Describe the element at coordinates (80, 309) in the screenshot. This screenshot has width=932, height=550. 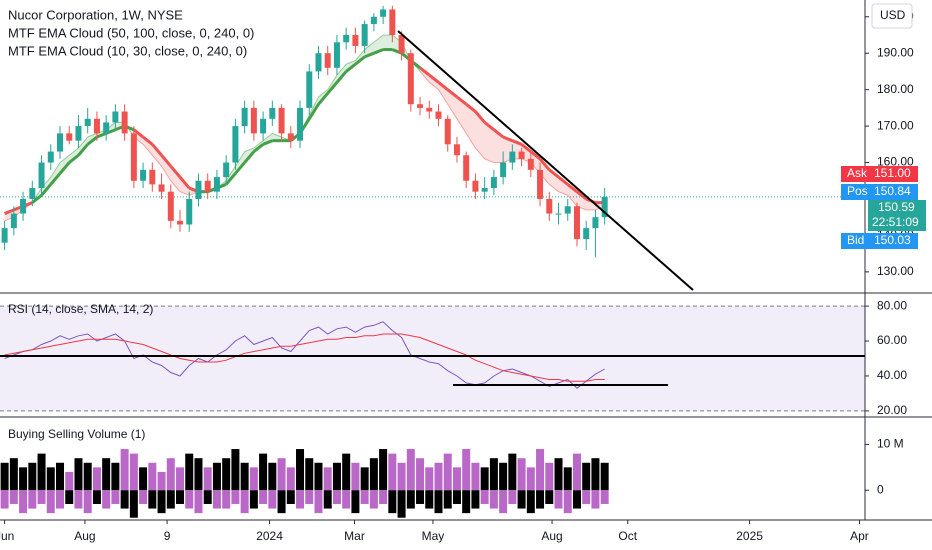
I see `pane-title: RSI (14, close, SMA, 14, 2)` at that location.